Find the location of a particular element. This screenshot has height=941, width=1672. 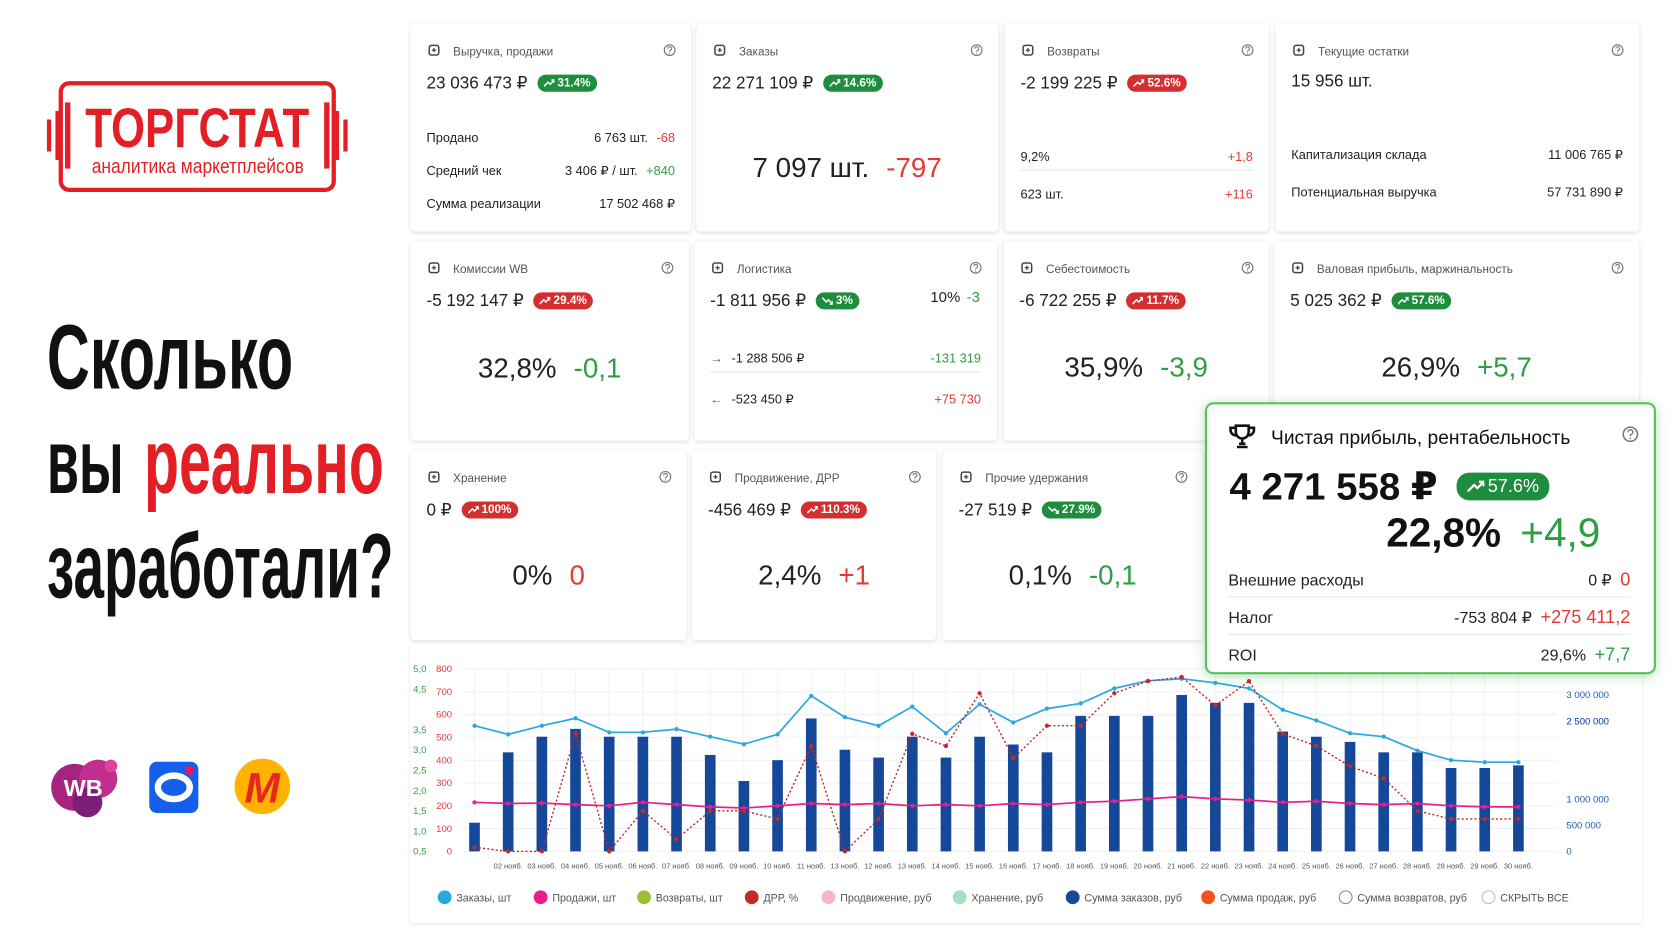

badge-text: 27.9% is located at coordinates (1078, 510).